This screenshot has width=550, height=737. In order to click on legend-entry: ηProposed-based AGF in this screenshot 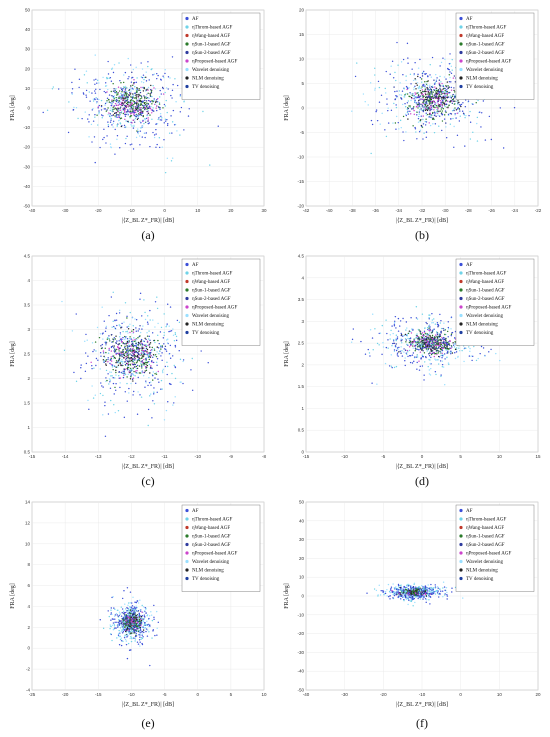, I will do `click(214, 554)`.